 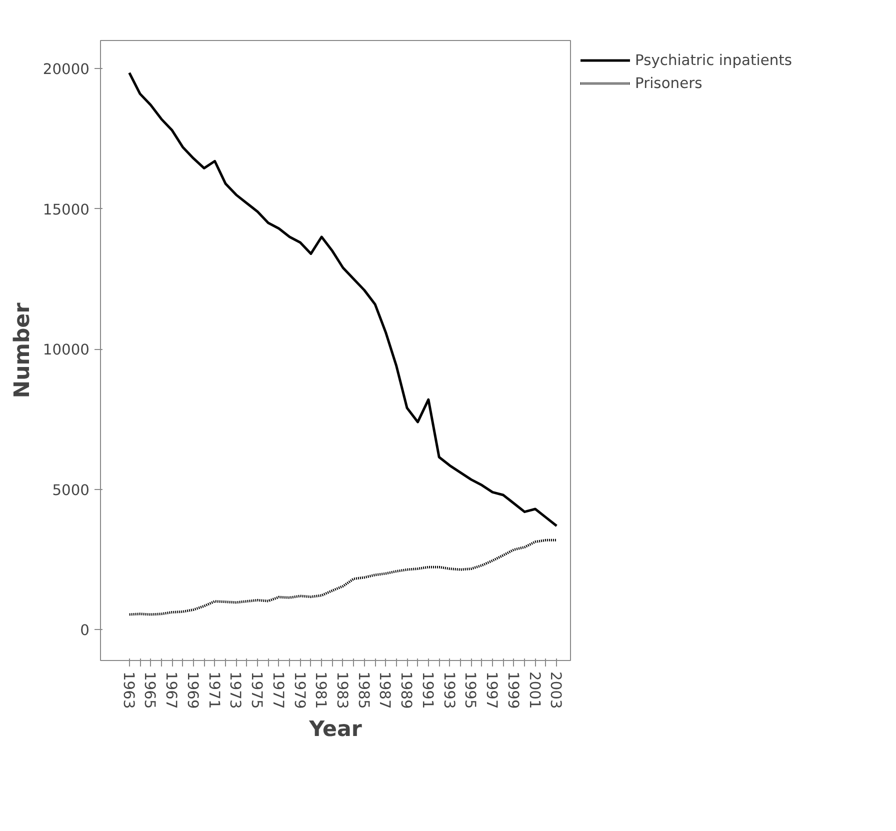 I want to click on y-axis-title: Number, so click(x=22, y=350).